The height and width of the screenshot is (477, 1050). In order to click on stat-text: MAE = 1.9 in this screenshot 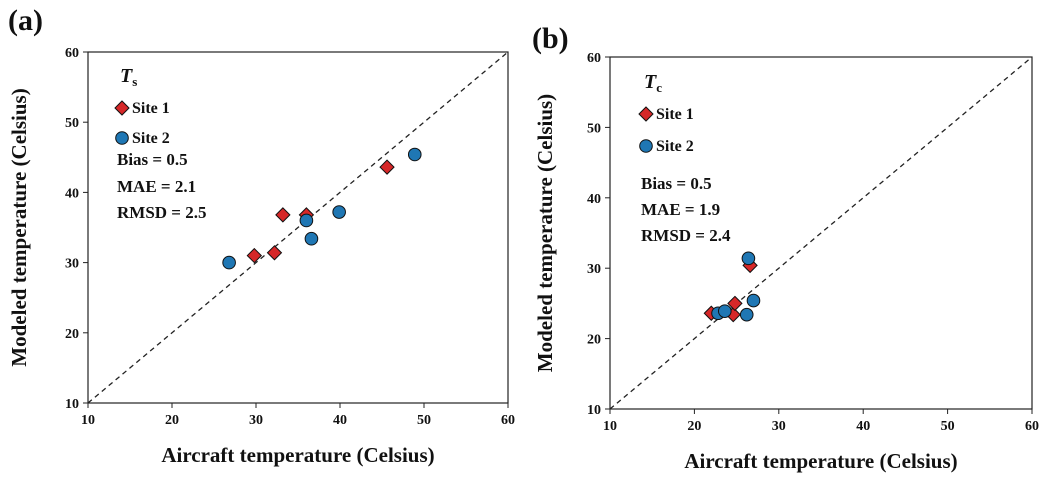, I will do `click(680, 209)`.